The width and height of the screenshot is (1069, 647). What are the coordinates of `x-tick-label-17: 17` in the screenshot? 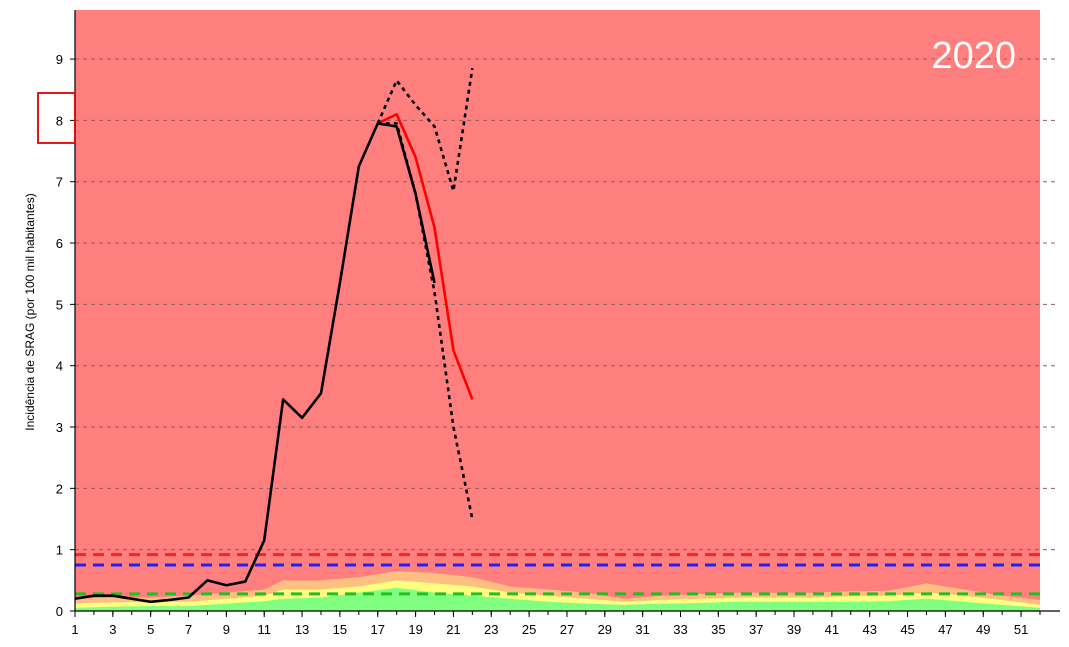 It's located at (378, 629).